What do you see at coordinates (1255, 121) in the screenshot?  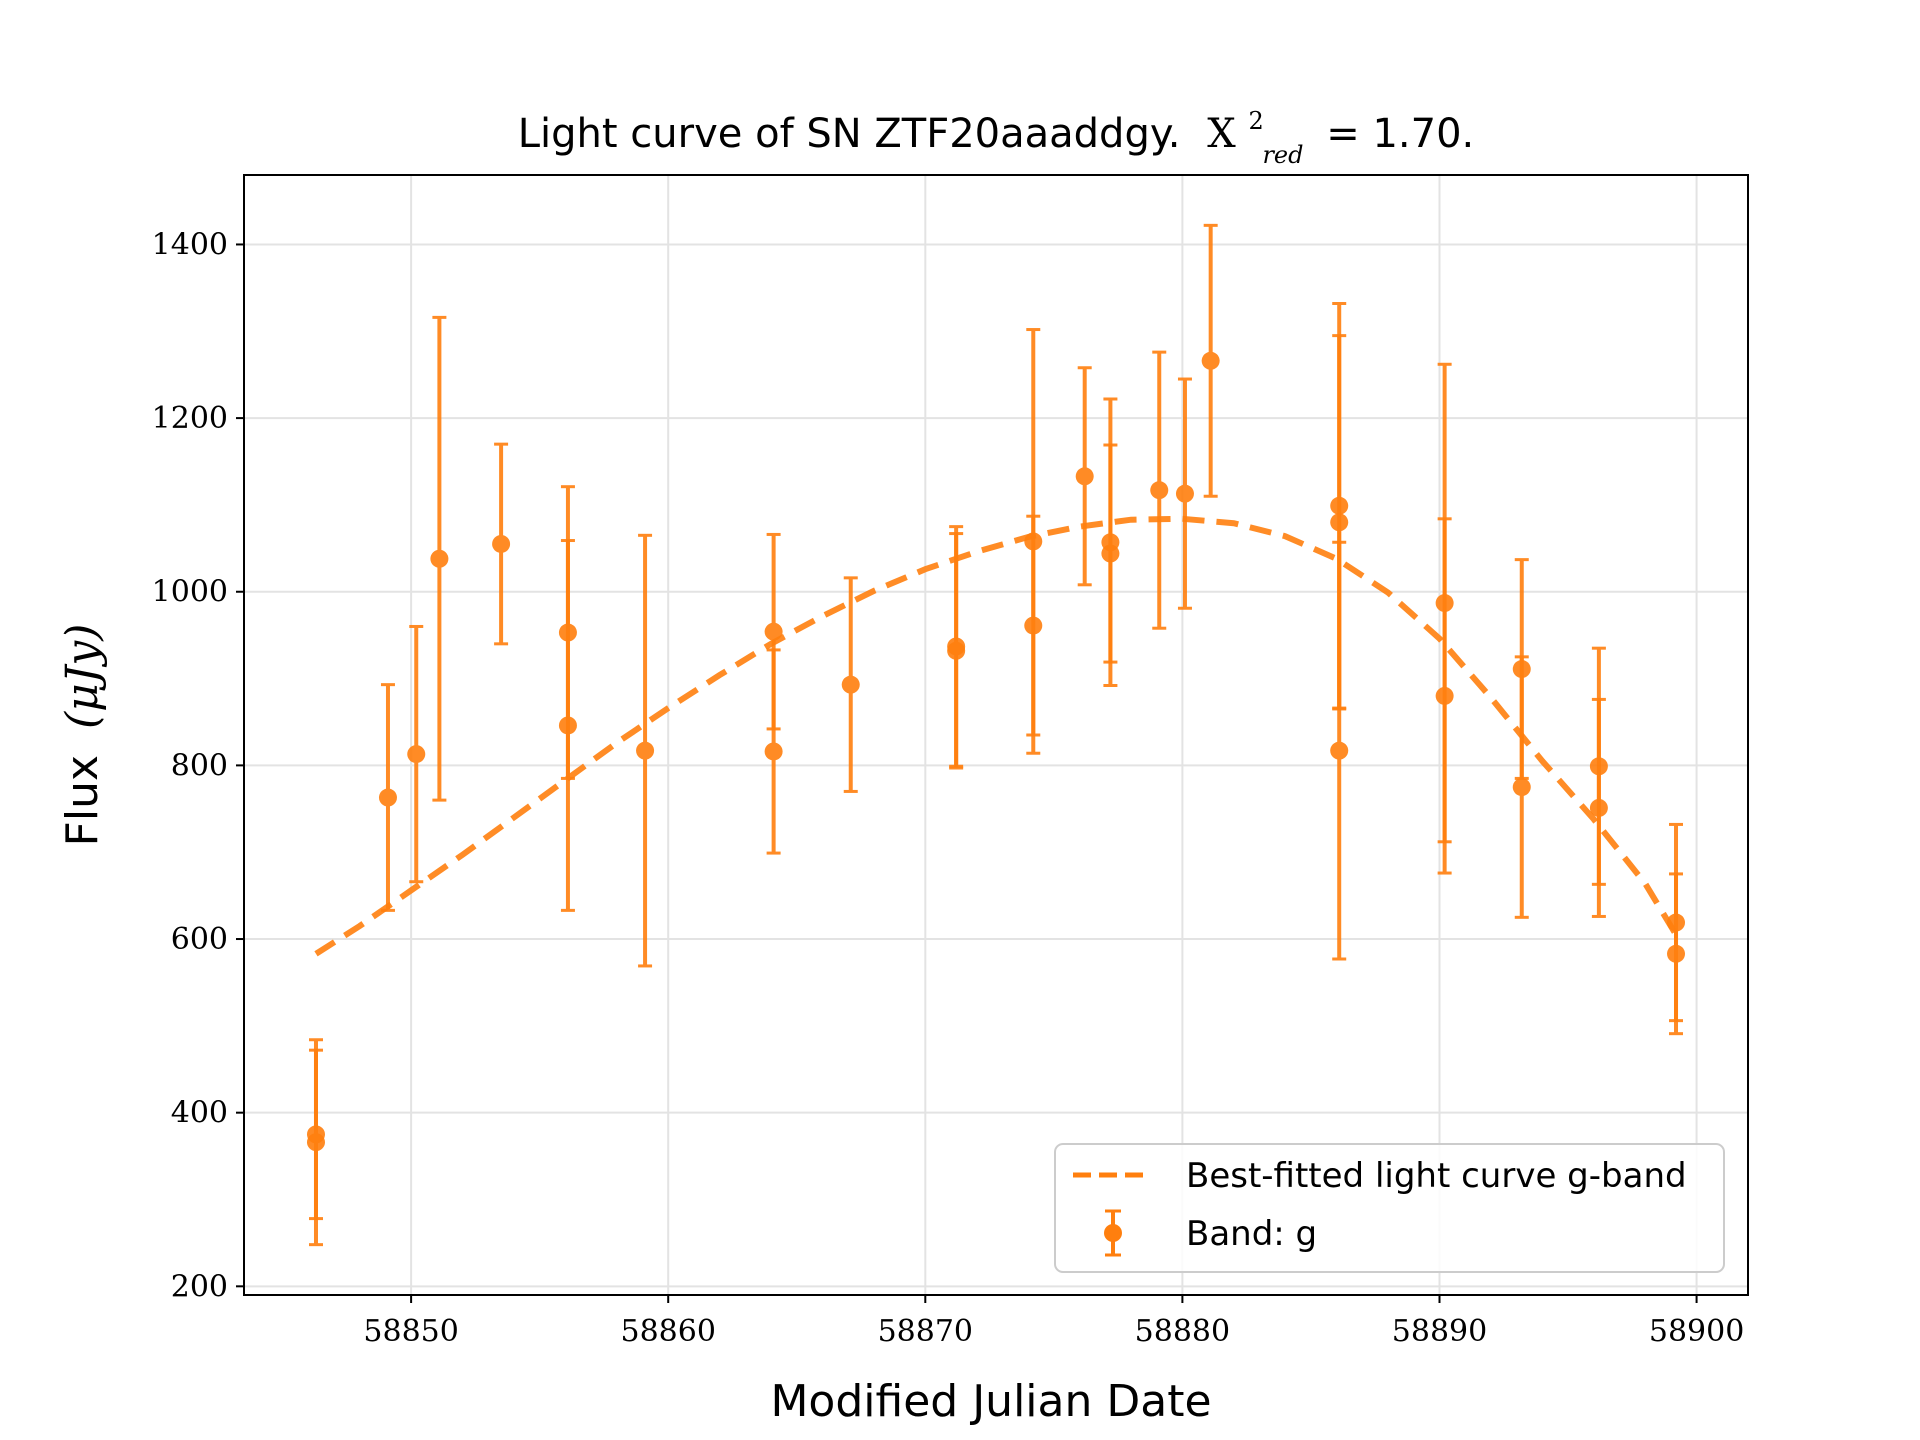 I see `chart-title-stat-sup: 2` at bounding box center [1255, 121].